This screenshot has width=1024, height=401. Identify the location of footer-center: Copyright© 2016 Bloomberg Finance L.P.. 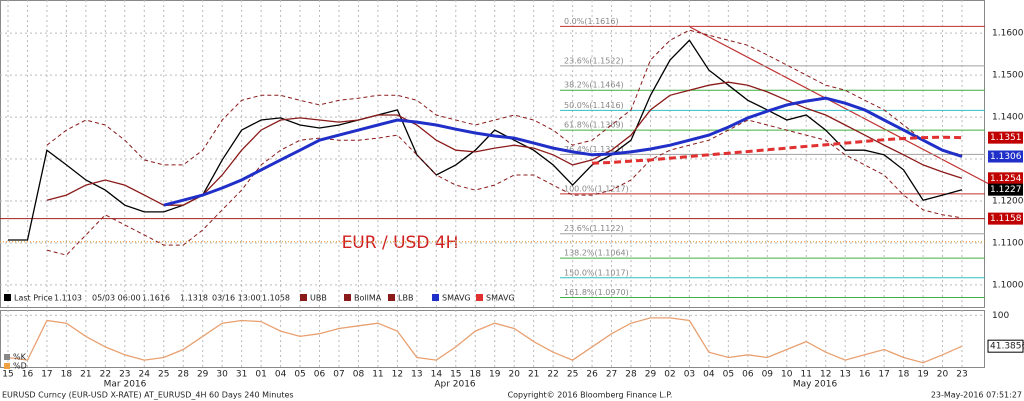
(590, 395).